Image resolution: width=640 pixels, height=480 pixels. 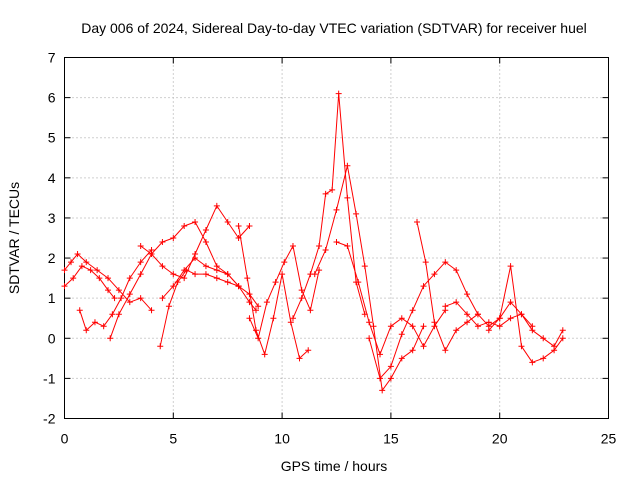 What do you see at coordinates (52, 218) in the screenshot?
I see `y-tick-label: 3` at bounding box center [52, 218].